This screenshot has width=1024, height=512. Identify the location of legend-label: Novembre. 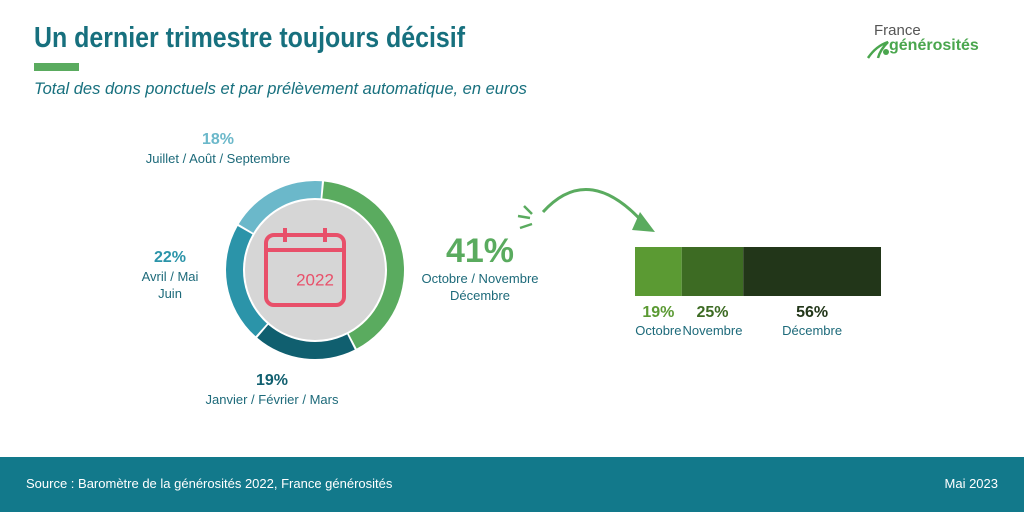
(712, 330).